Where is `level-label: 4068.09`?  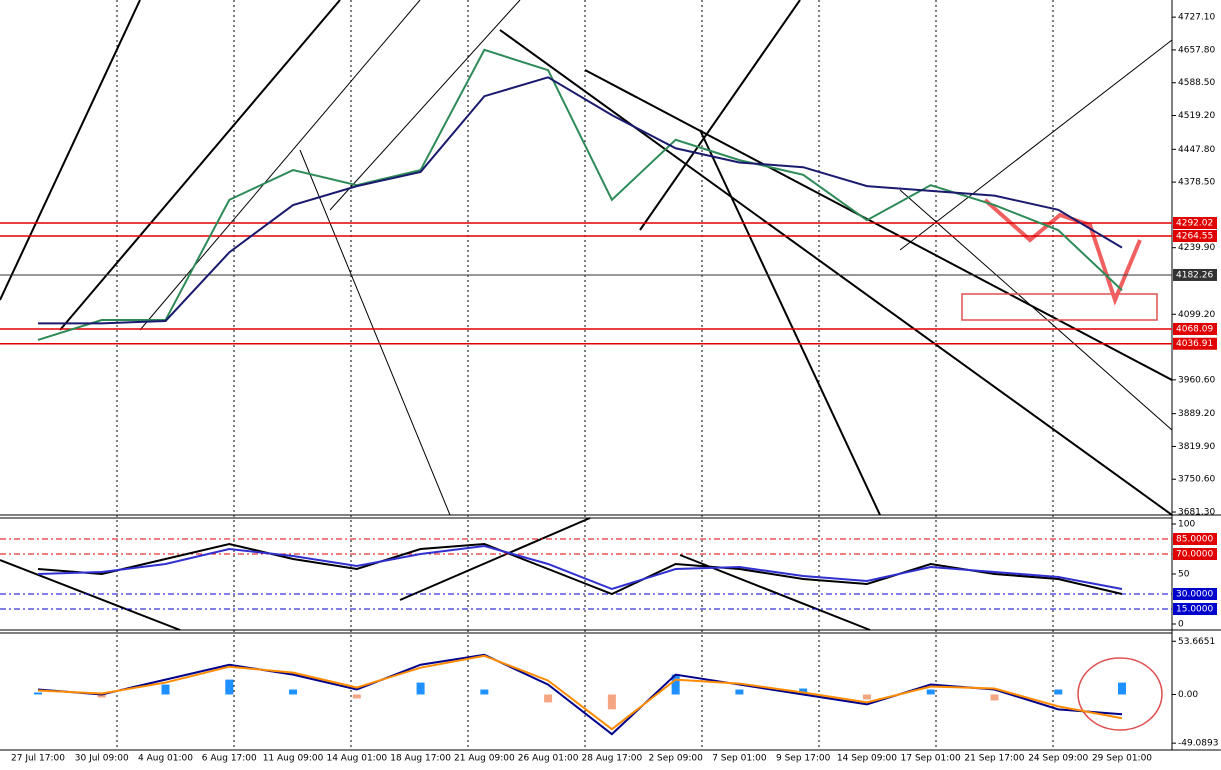
level-label: 4068.09 is located at coordinates (1195, 328).